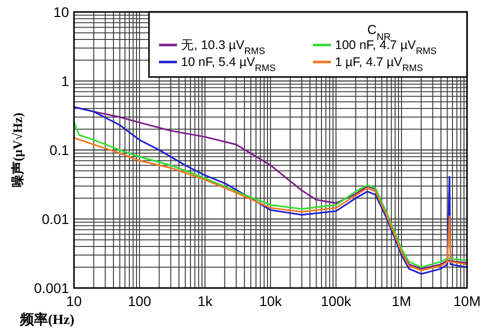  Describe the element at coordinates (467, 301) in the screenshot. I see `x-tick-label: 10M` at that location.